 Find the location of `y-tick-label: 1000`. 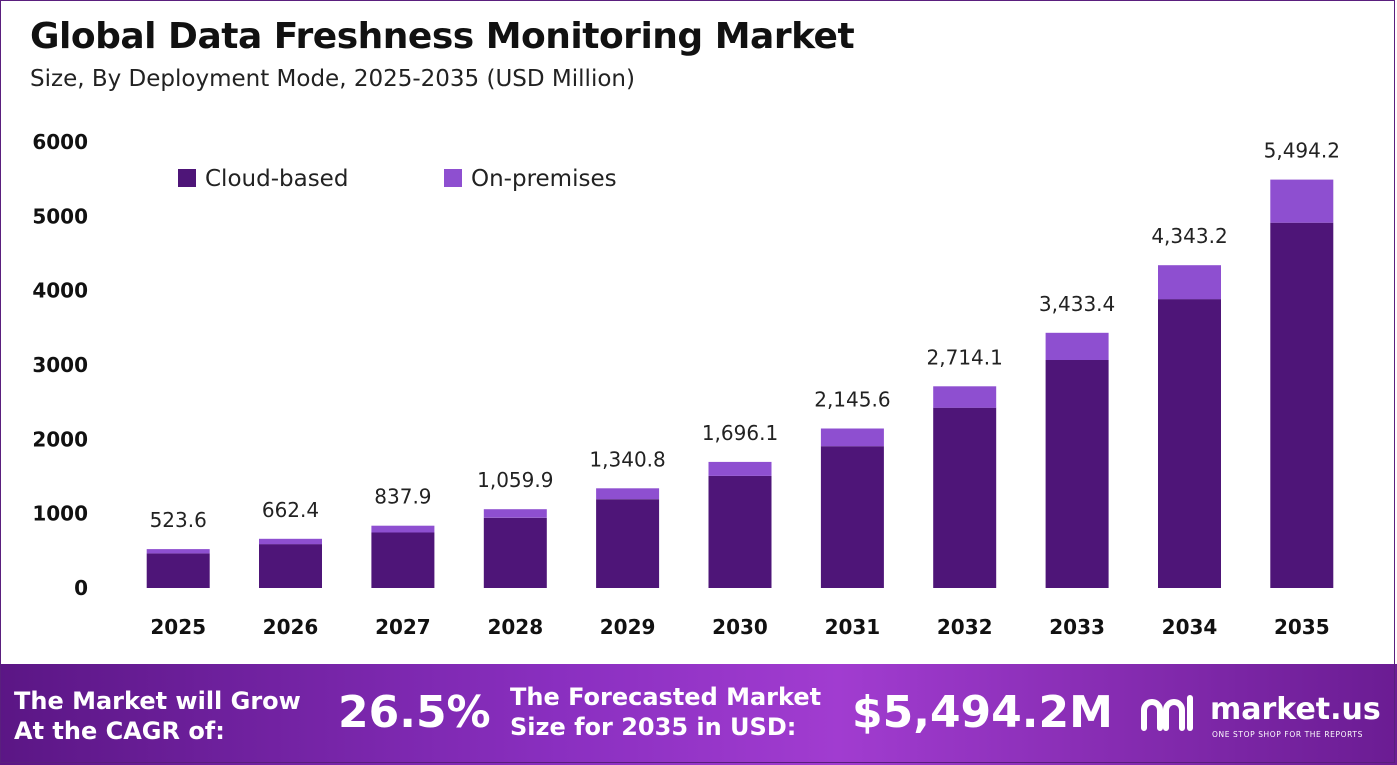

y-tick-label: 1000 is located at coordinates (60, 514).